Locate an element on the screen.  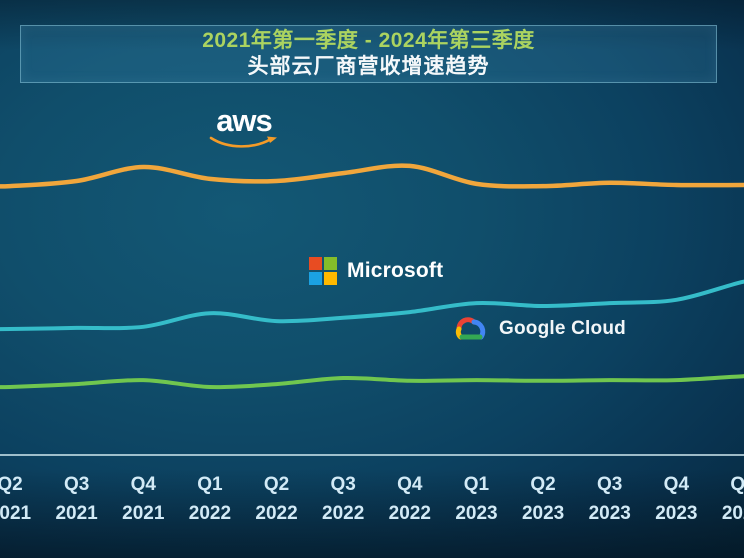
aws-smile-arrow-icon is located at coordinates (243, 142).